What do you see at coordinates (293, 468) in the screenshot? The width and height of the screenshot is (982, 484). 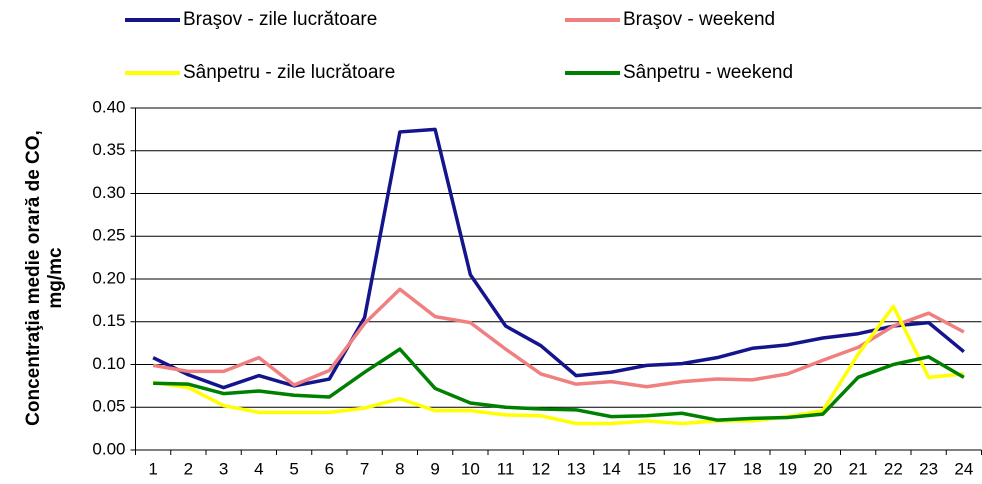 I see `x-tick-label: 5` at bounding box center [293, 468].